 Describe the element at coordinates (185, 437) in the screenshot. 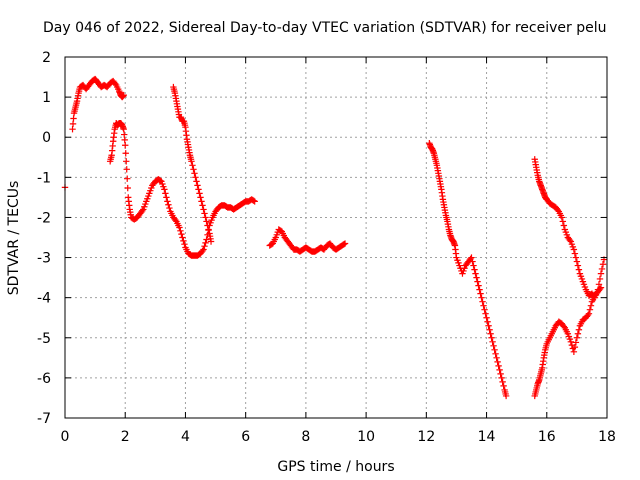

I see `x-tick-label: 4` at that location.